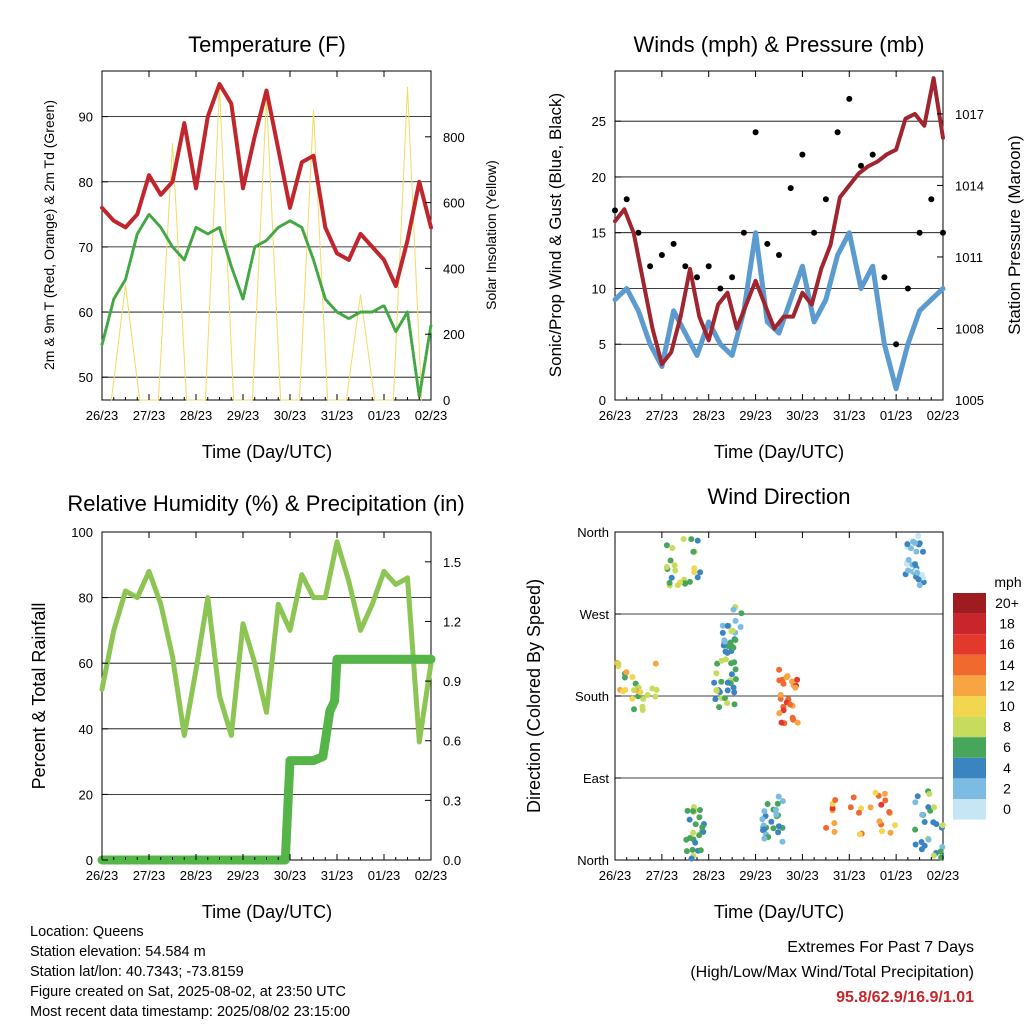  Describe the element at coordinates (266, 247) in the screenshot. I see `temperature-gridlines` at that location.